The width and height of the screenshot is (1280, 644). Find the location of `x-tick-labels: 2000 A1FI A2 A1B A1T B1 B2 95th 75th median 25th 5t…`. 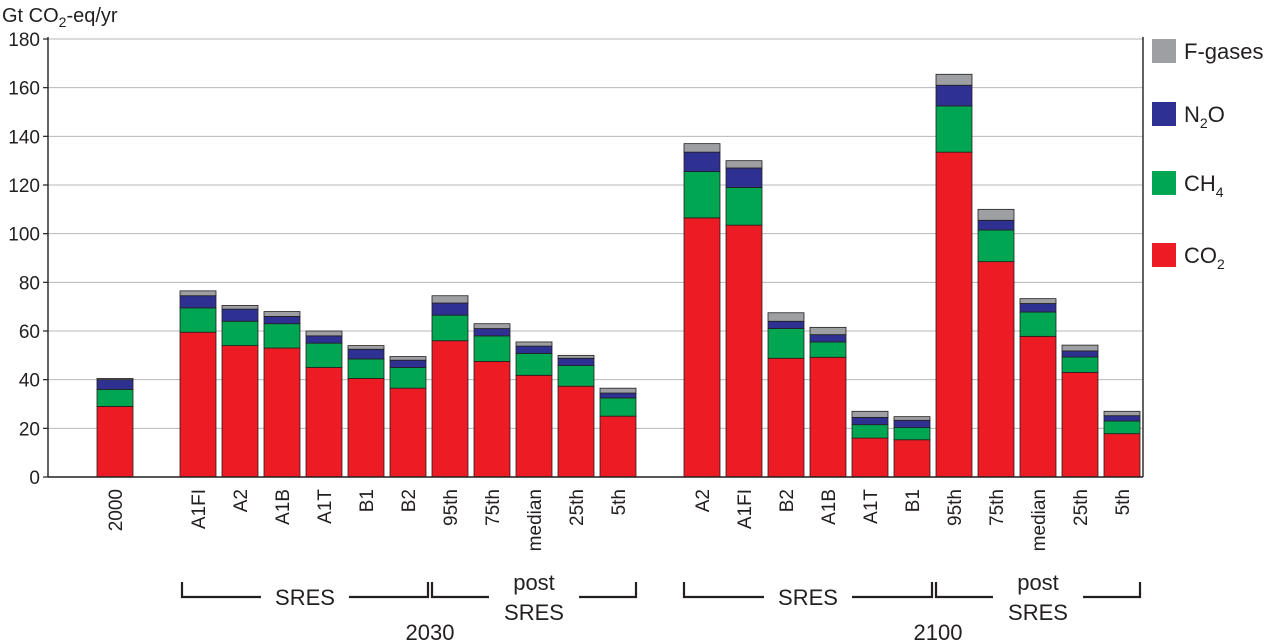

x-tick-labels: 2000 A1FI A2 A1B A1T B1 B2 95th 75th median 25th 5t… is located at coordinates (620, 520).